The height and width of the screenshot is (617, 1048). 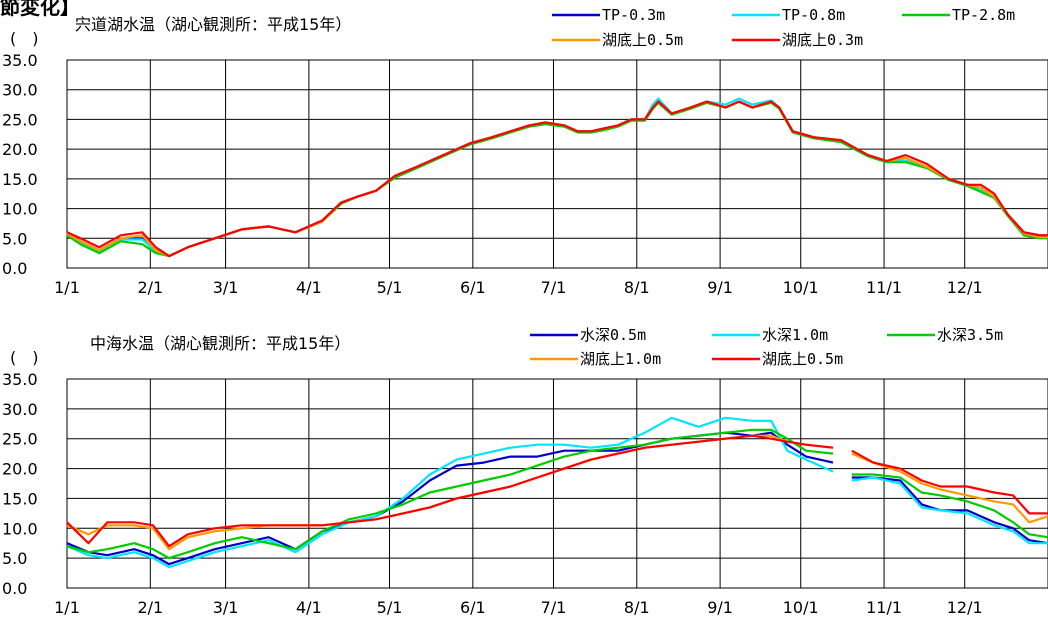 I want to click on legend-label: 水深1.0m, so click(x=795, y=335).